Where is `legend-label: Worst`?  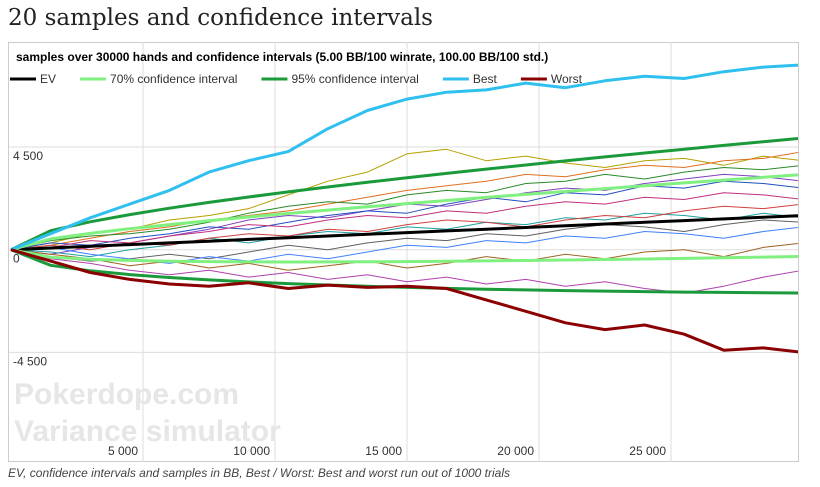
legend-label: Worst is located at coordinates (567, 79).